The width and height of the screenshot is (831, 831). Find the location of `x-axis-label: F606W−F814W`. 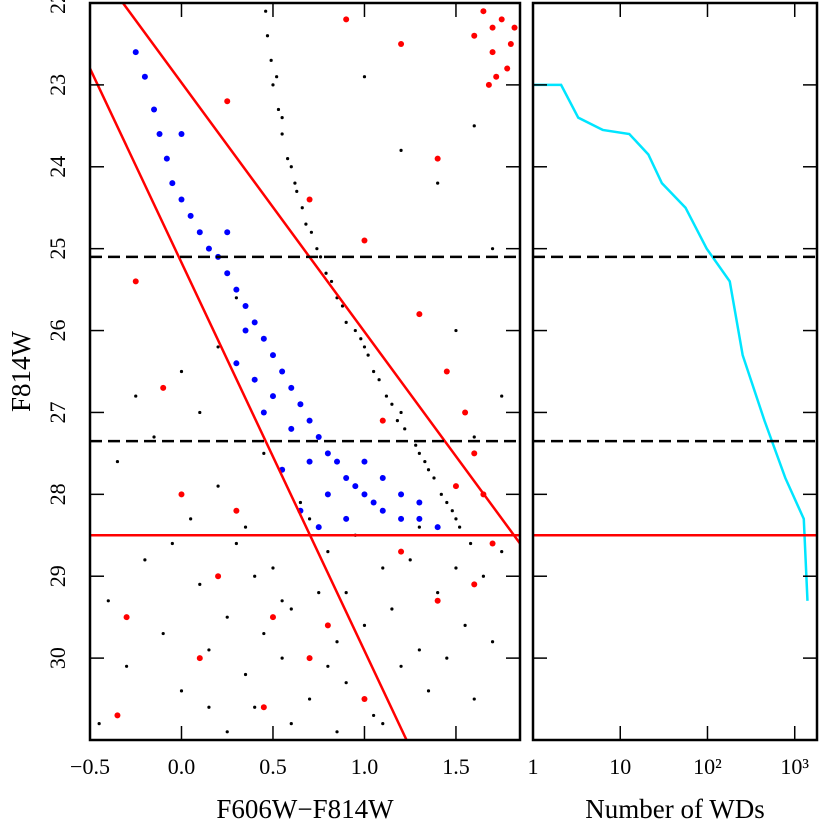

x-axis-label: F606W−F814W is located at coordinates (305, 809).